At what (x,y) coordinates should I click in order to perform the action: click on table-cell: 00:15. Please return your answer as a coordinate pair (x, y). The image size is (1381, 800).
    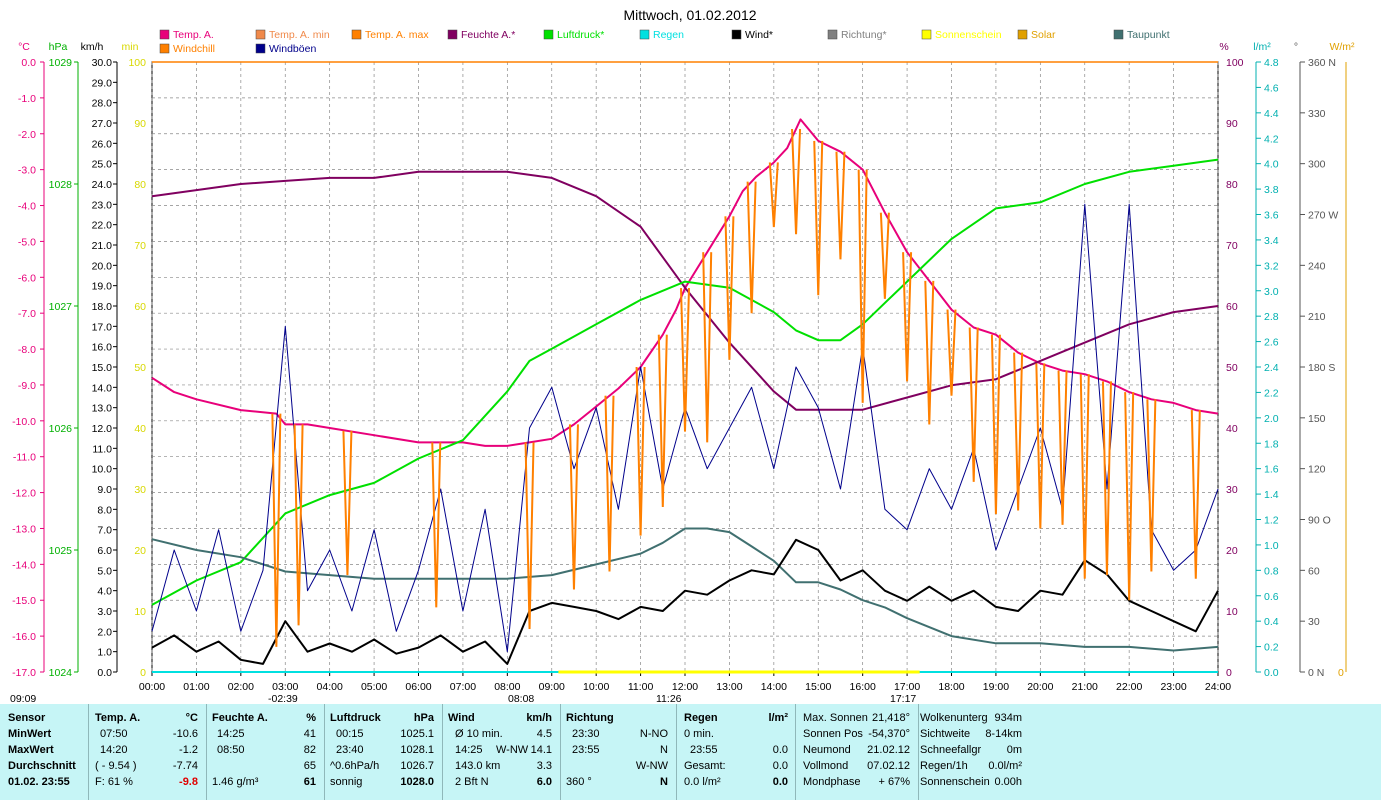
    Looking at the image, I should click on (350, 734).